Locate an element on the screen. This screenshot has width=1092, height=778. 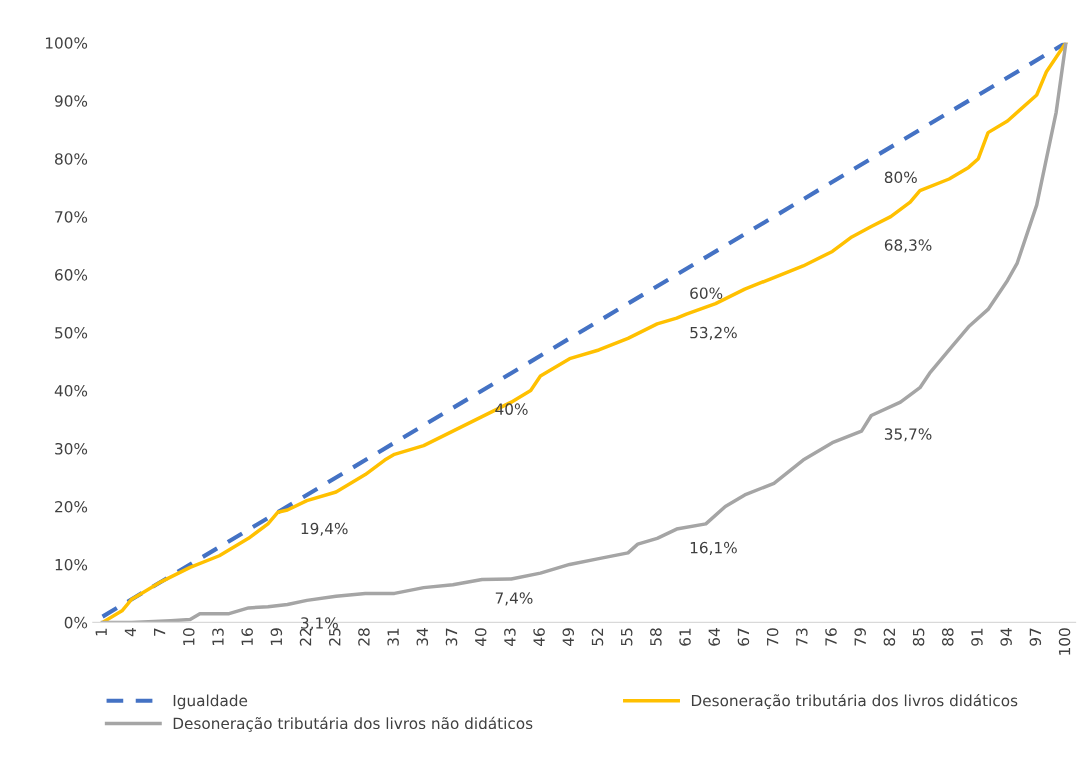
x-tick-label: 55 is located at coordinates (627, 637).